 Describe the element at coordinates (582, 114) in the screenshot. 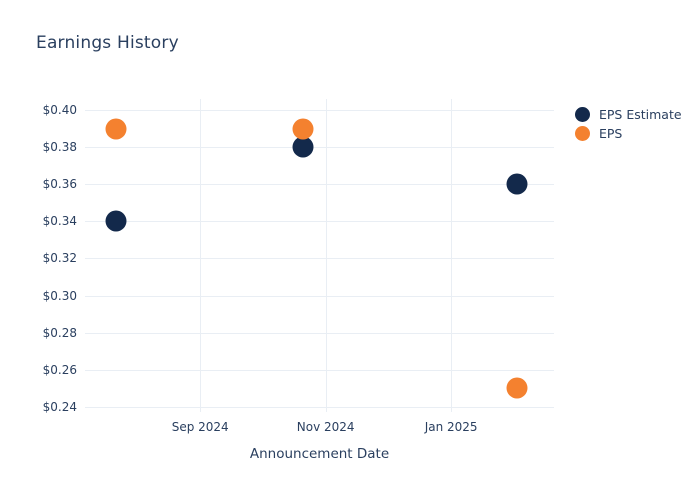

I see `eps-estimate-marker-icon` at that location.